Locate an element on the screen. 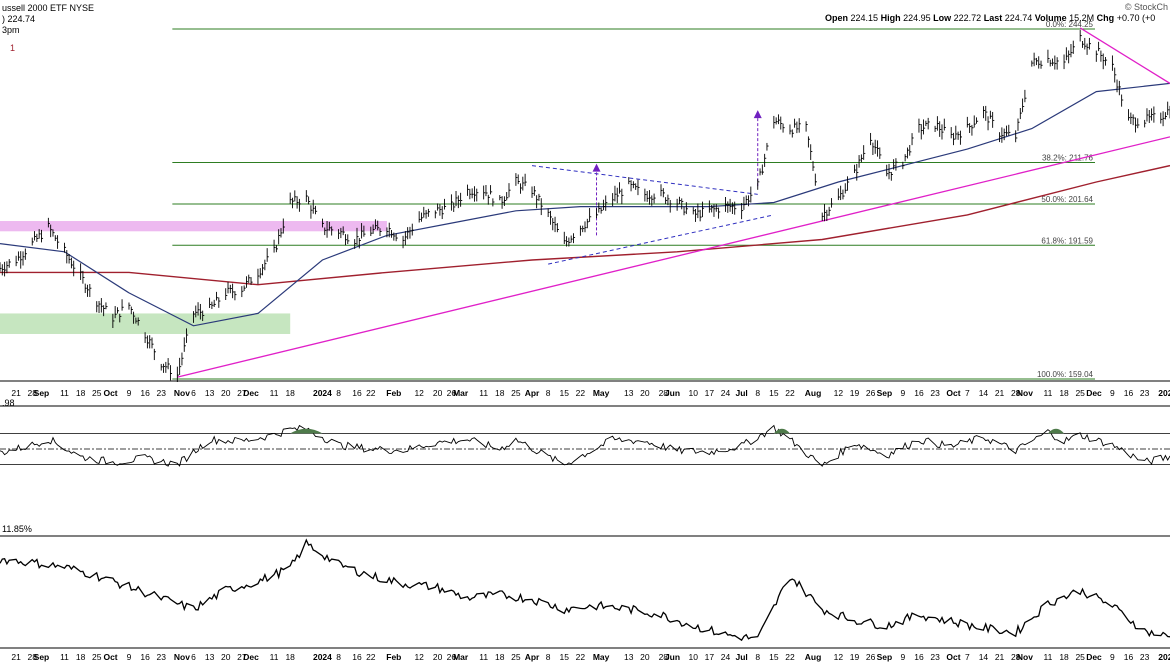 Image resolution: width=1170 pixels, height=663 pixels. credit-label: © StockCh is located at coordinates (1146, 7).